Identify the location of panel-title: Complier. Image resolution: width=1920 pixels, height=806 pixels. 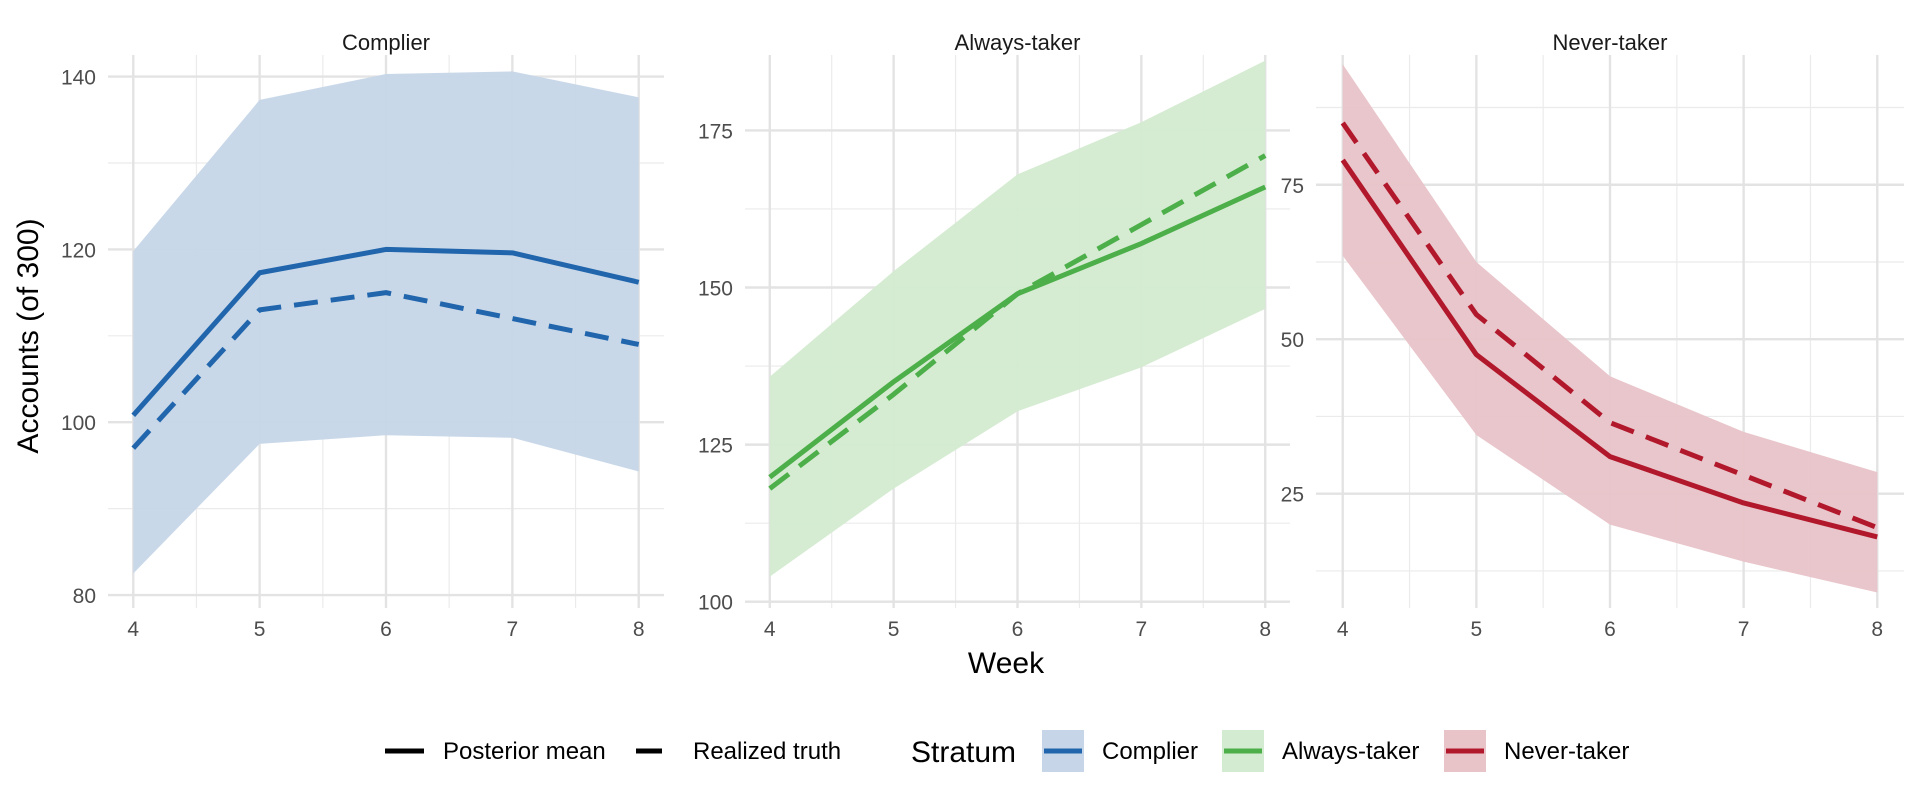
(386, 42).